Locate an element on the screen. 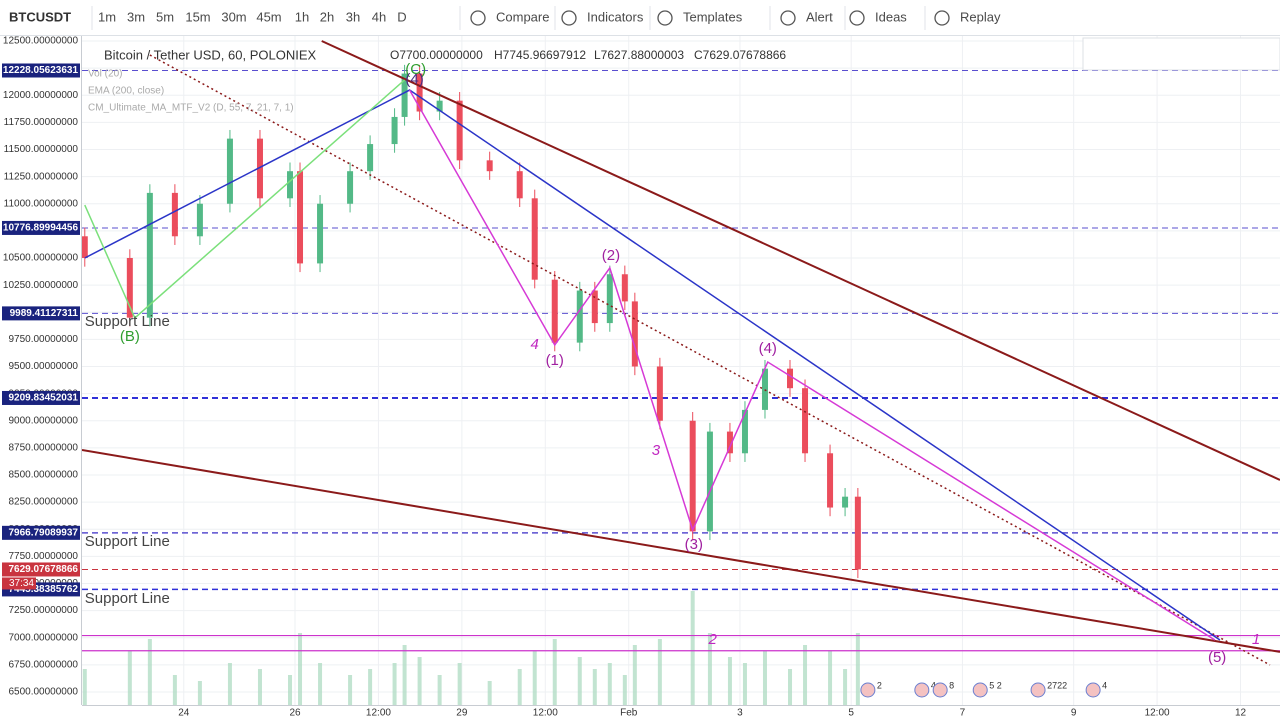 The image size is (1280, 724). price-level-label: 7445.38385762 is located at coordinates (43, 589).